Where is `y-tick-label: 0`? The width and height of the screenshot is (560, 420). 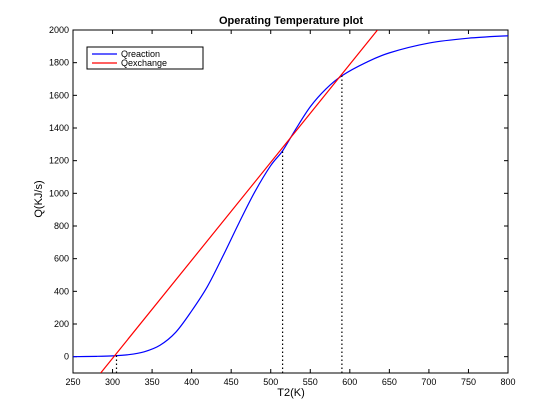
y-tick-label: 0 is located at coordinates (66, 357).